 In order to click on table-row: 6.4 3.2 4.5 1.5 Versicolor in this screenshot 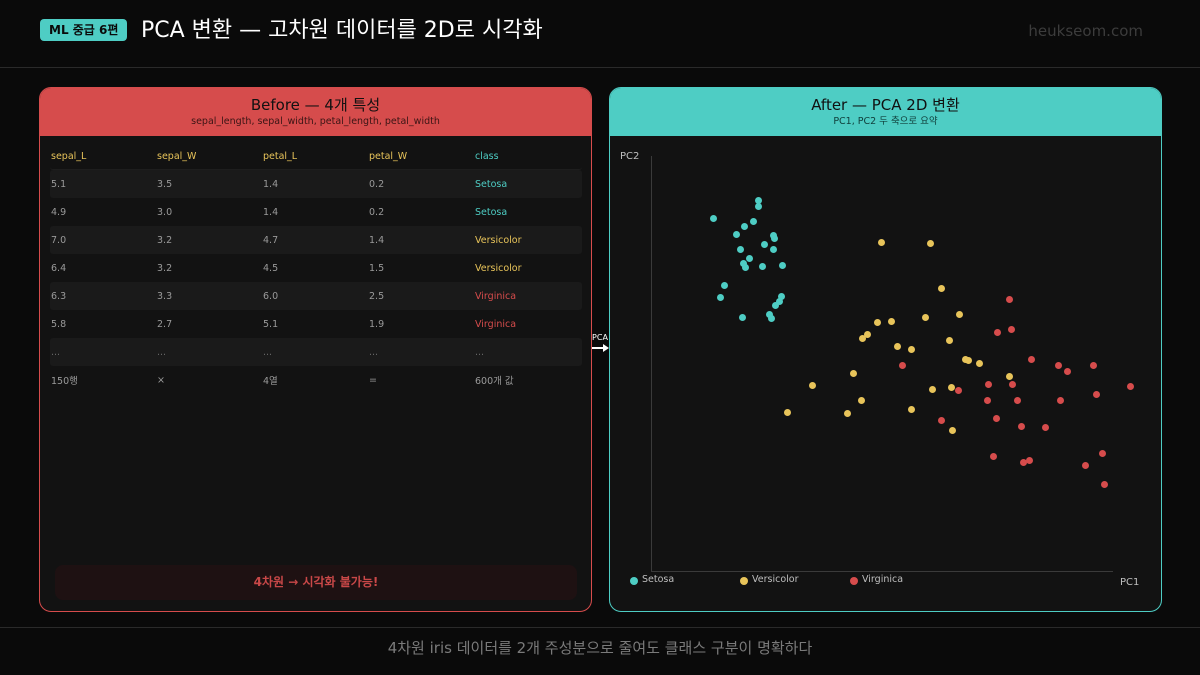, I will do `click(316, 268)`.